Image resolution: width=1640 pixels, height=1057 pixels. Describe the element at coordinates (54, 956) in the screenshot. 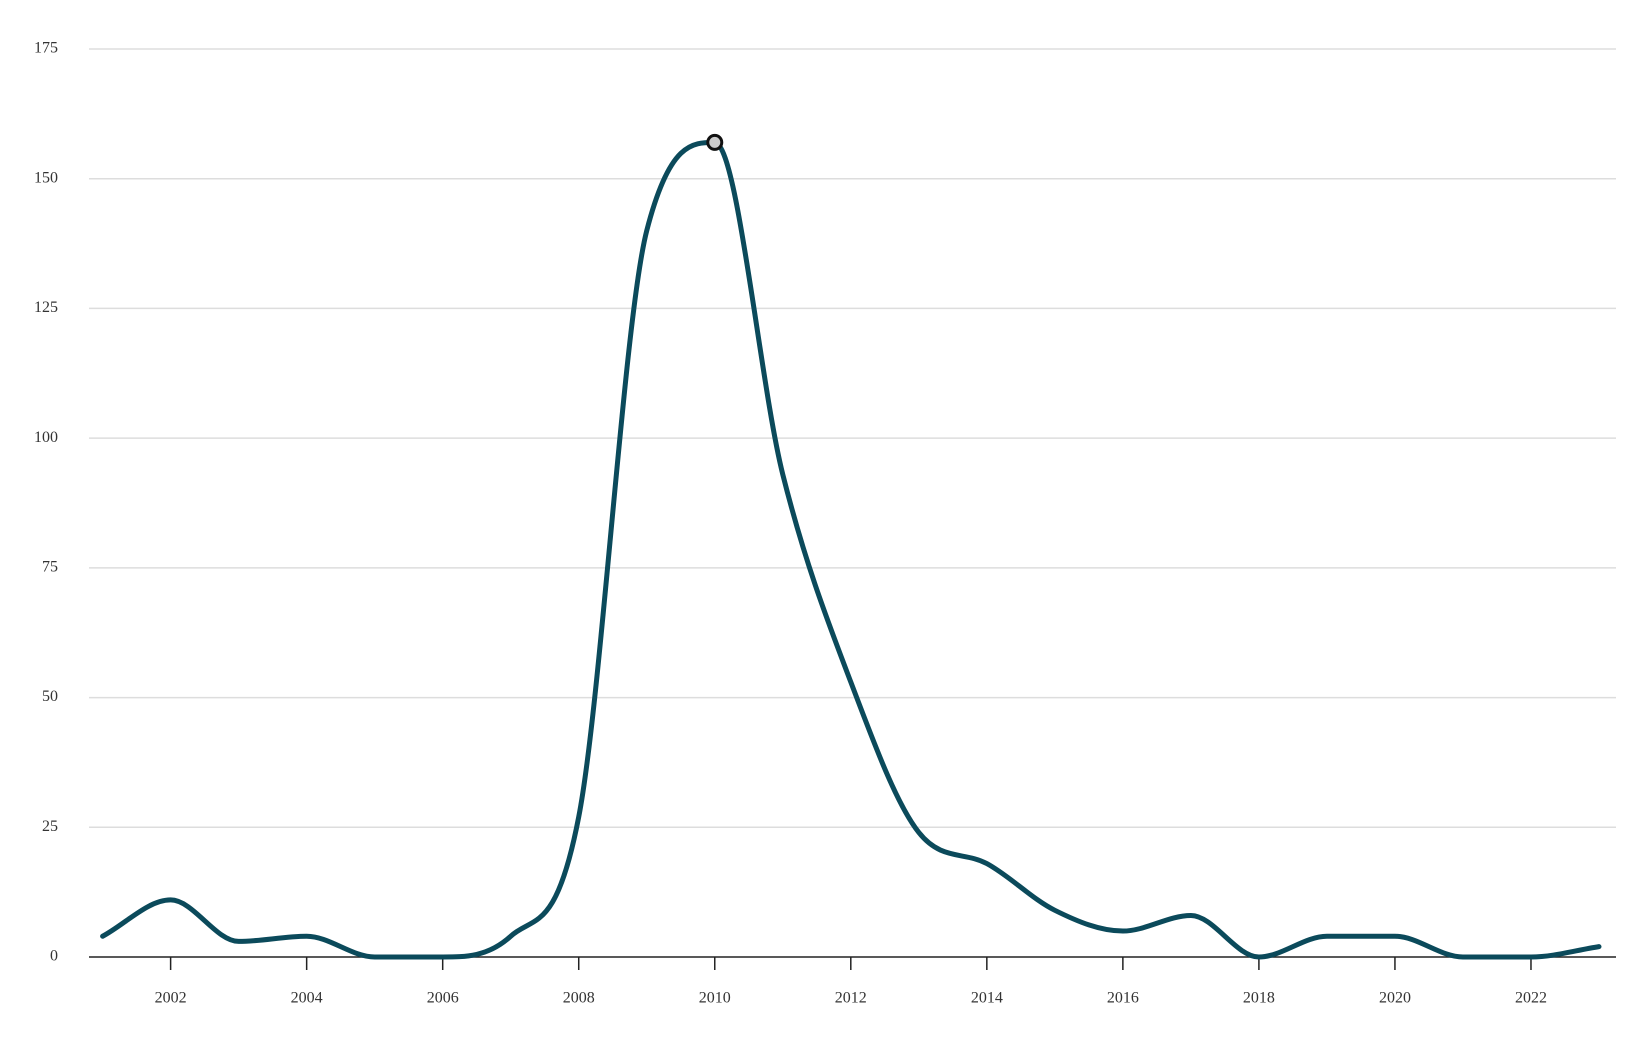

I see `y-tick-label: 0` at that location.